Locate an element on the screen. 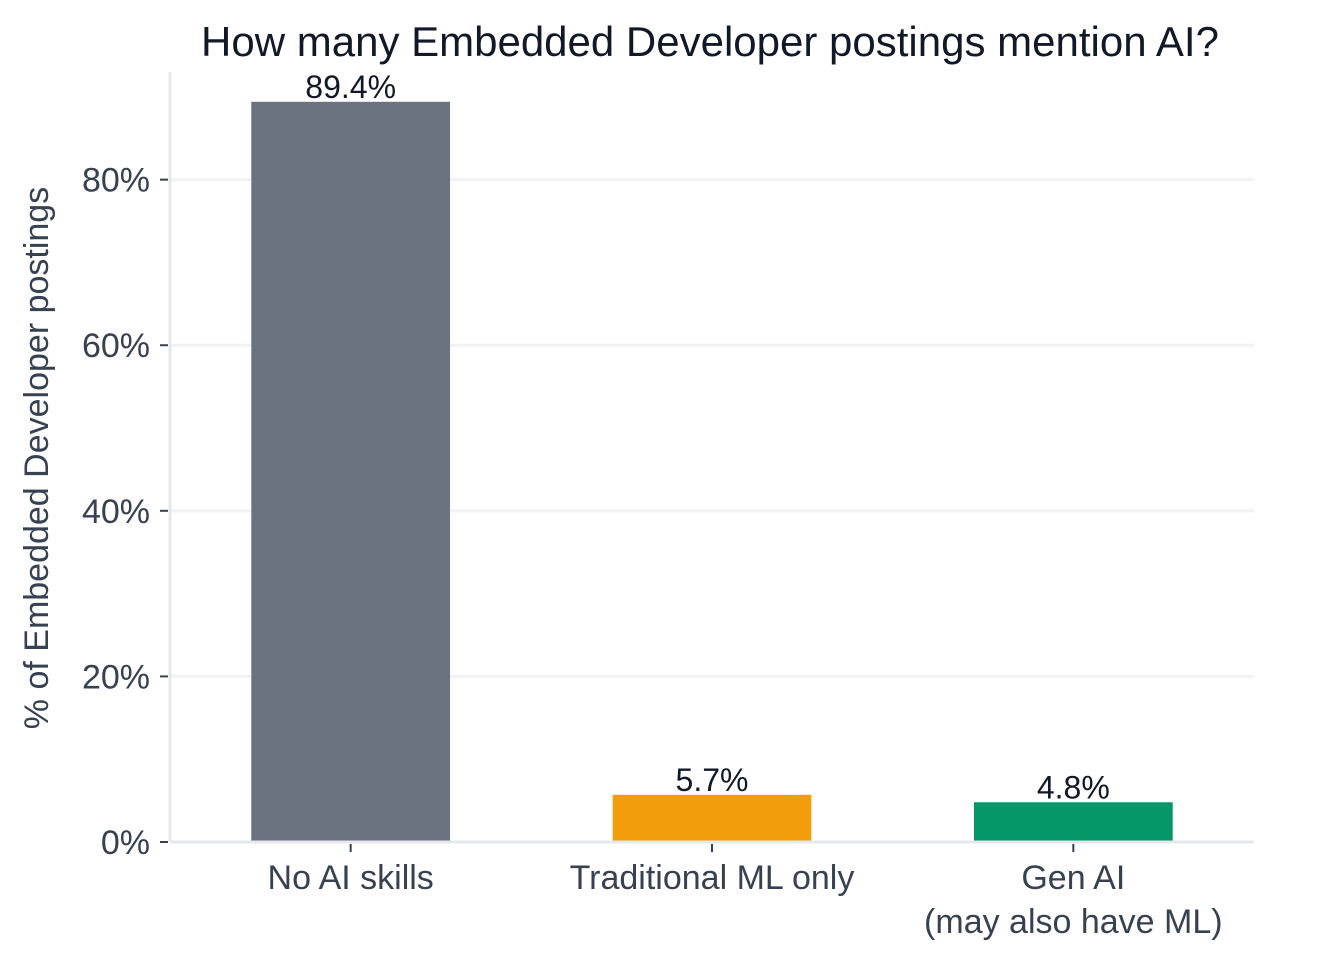  y-tick-label: 0% is located at coordinates (125, 843).